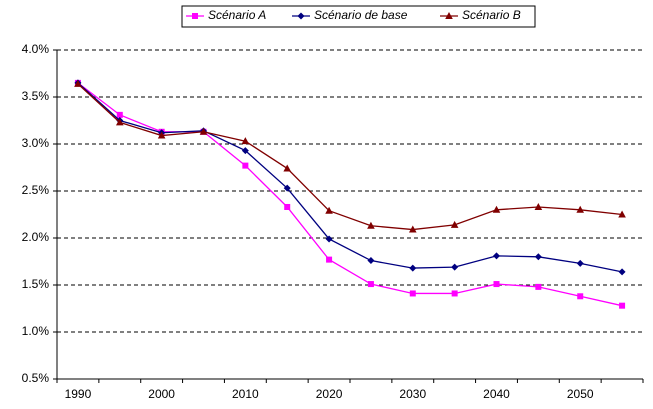 The width and height of the screenshot is (653, 409). Describe the element at coordinates (412, 394) in the screenshot. I see `x-tick-label: 2030` at that location.